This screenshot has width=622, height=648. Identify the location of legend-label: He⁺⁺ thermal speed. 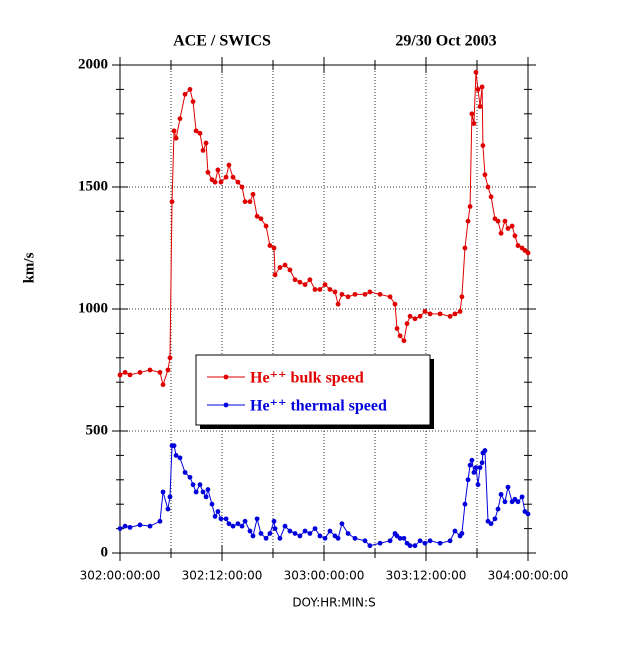
(318, 406).